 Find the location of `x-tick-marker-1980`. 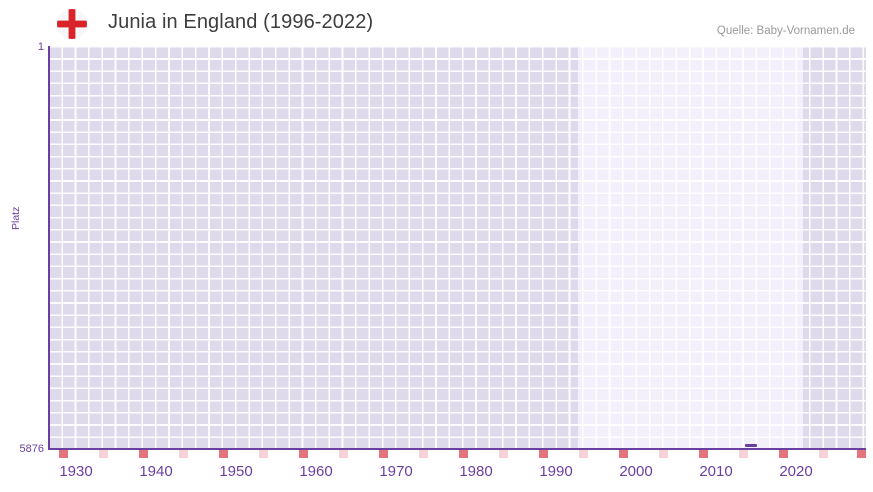

x-tick-marker-1980 is located at coordinates (463, 454).